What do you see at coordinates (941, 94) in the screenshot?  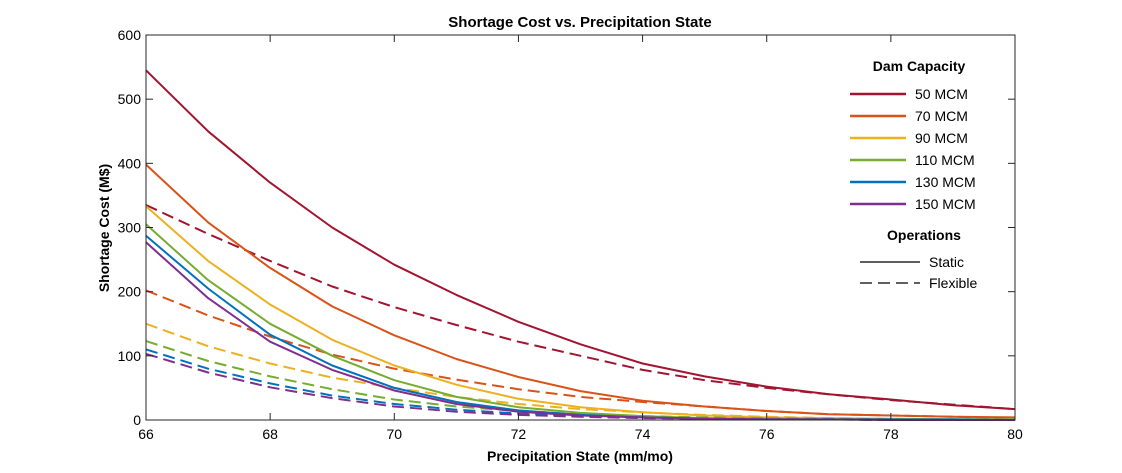 I see `legend-label: 50 MCM` at bounding box center [941, 94].